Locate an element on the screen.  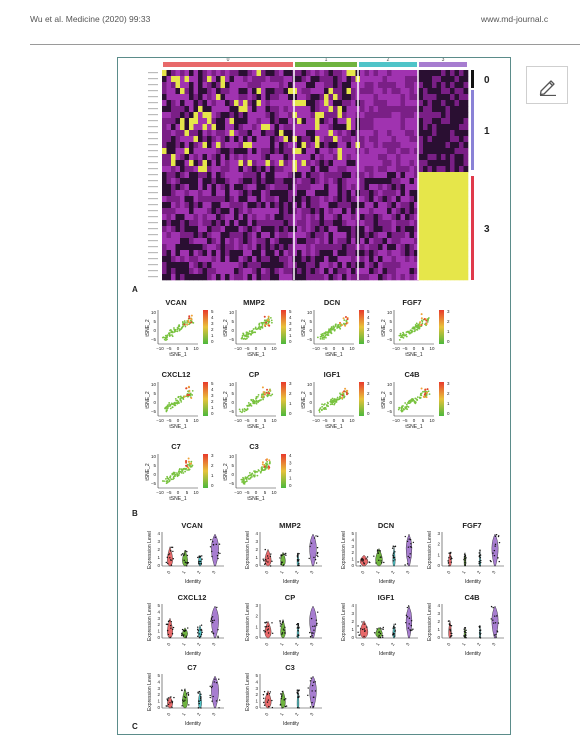
tsne-xtick: 0 is located at coordinates (256, 348).